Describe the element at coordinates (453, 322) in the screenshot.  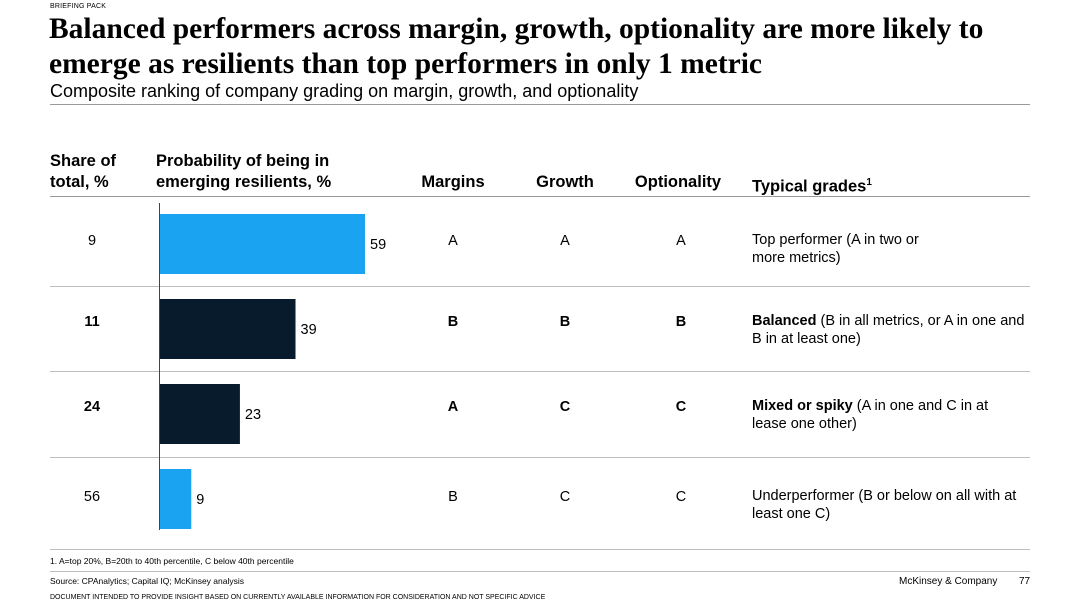
I see `row-2-margin-grade: B` at that location.